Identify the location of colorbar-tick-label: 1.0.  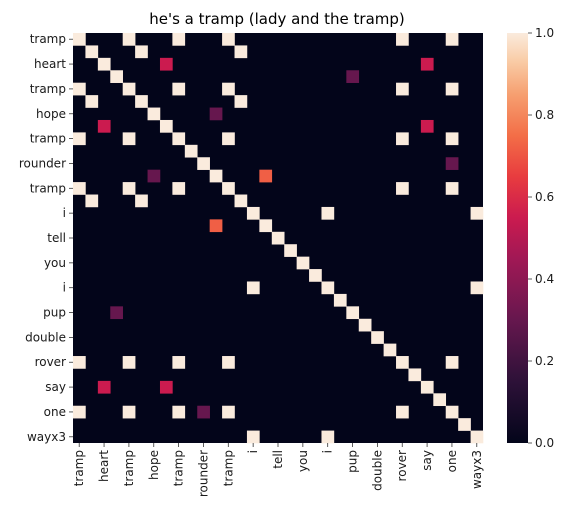
(544, 33).